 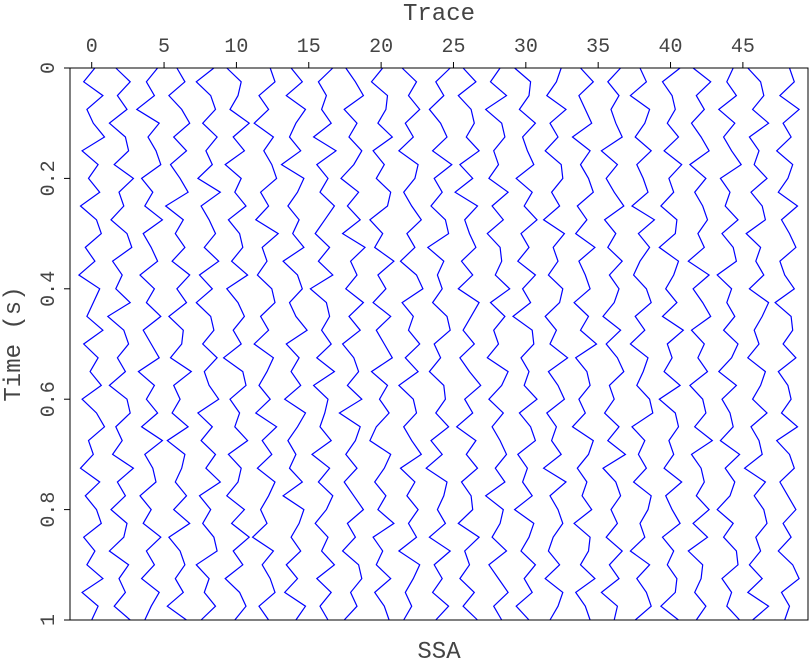 What do you see at coordinates (14, 343) in the screenshot?
I see `y-axis-label: Time (s)` at bounding box center [14, 343].